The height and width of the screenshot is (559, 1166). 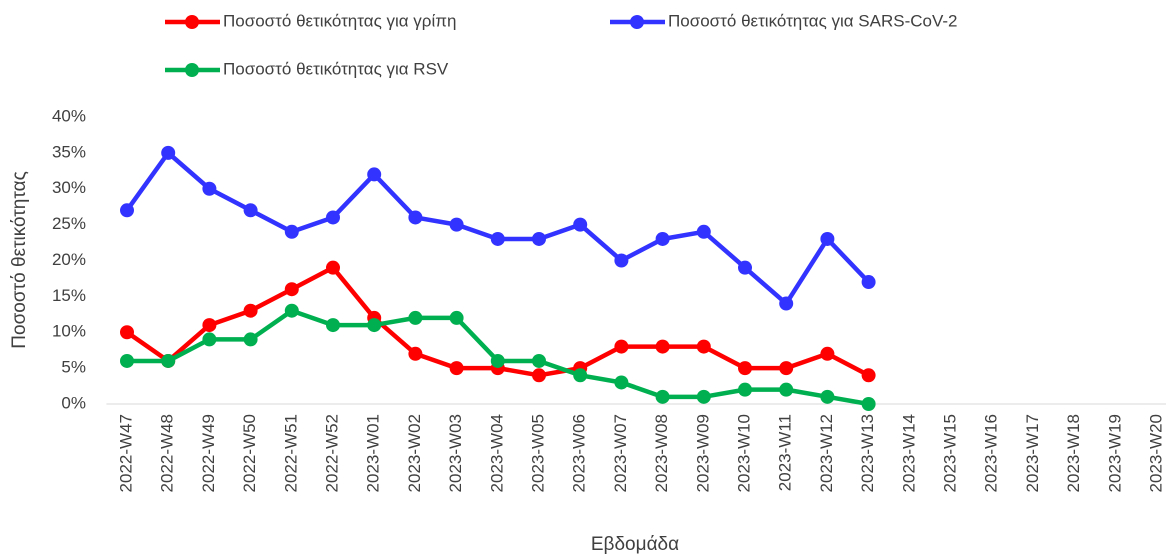 I want to click on x-tick-label: 2023-W14, so click(x=908, y=453).